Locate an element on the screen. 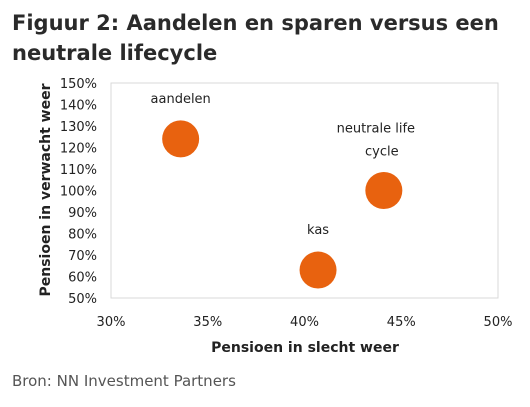  x-axis-tick-labels: 30% 35% 40% 45% 50% is located at coordinates (305, 322).